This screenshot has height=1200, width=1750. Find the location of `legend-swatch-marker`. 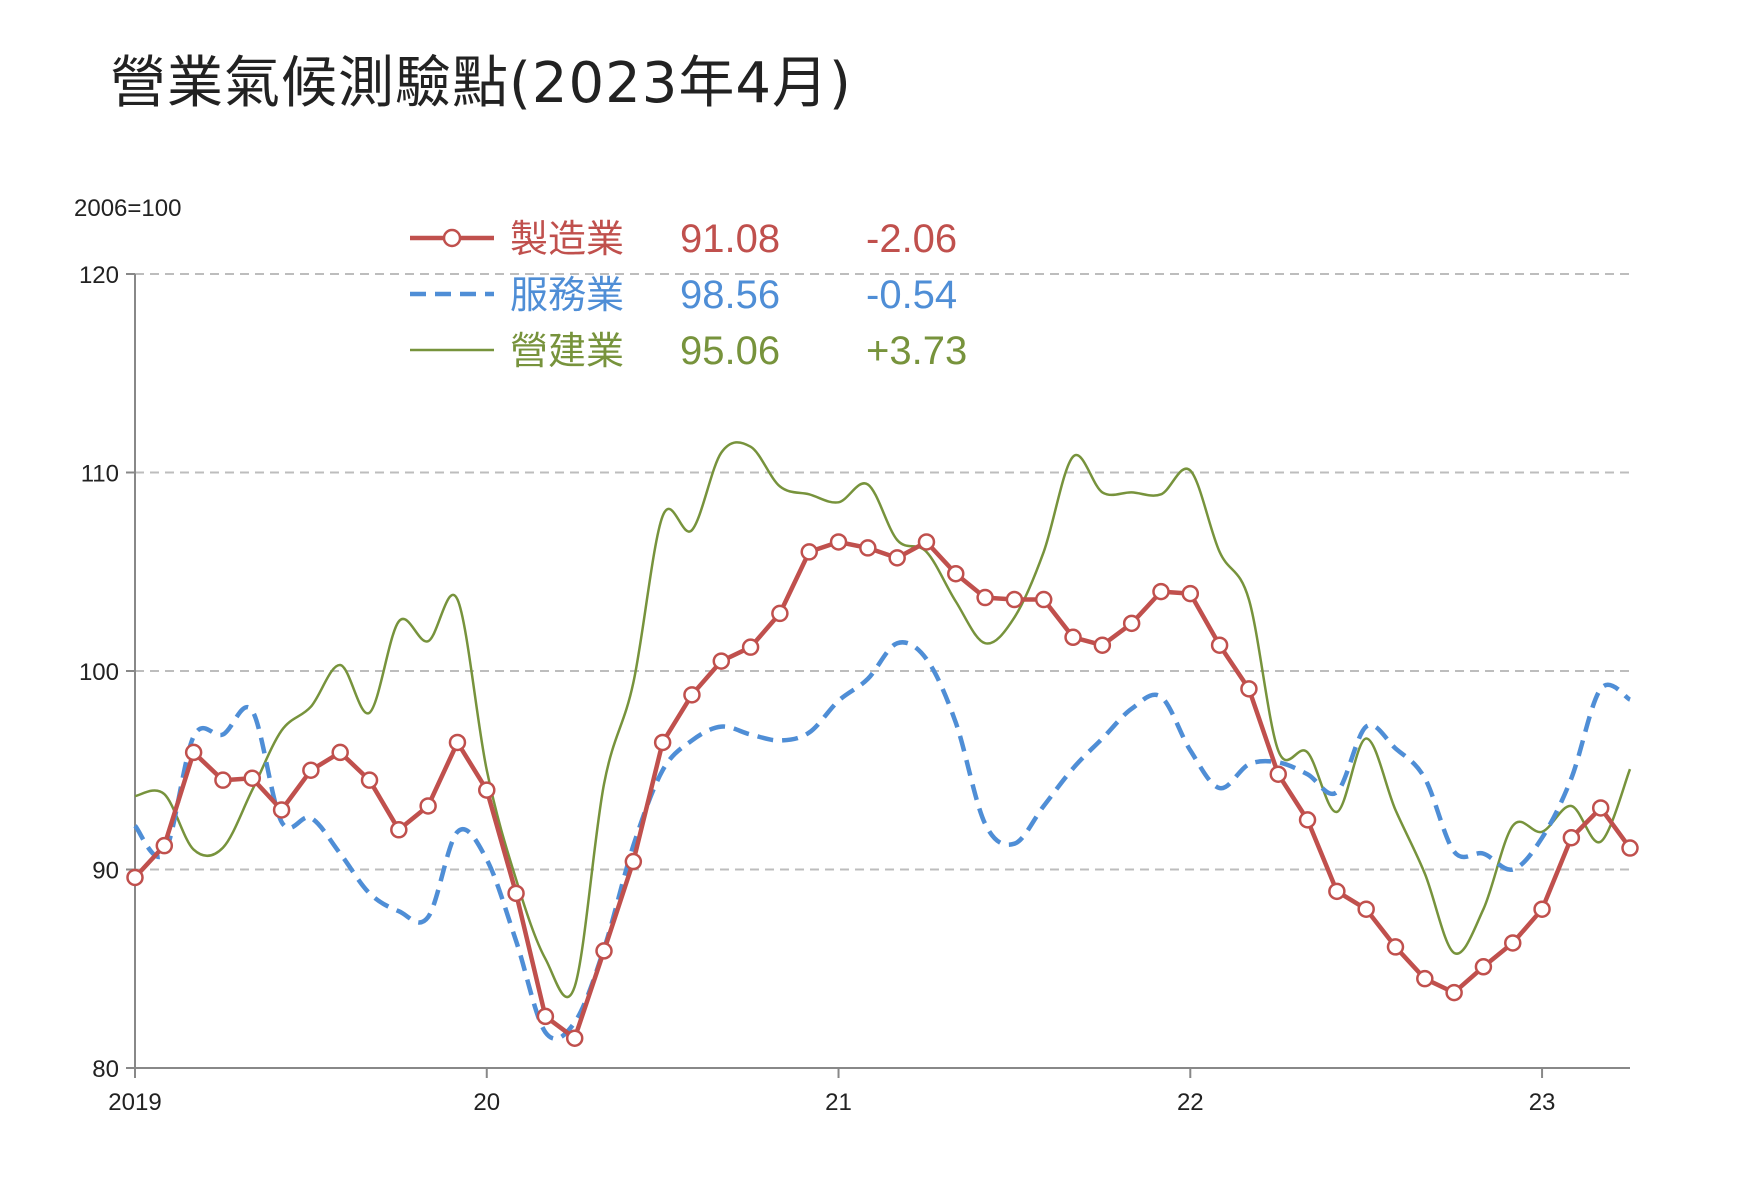

legend-swatch-marker is located at coordinates (452, 238).